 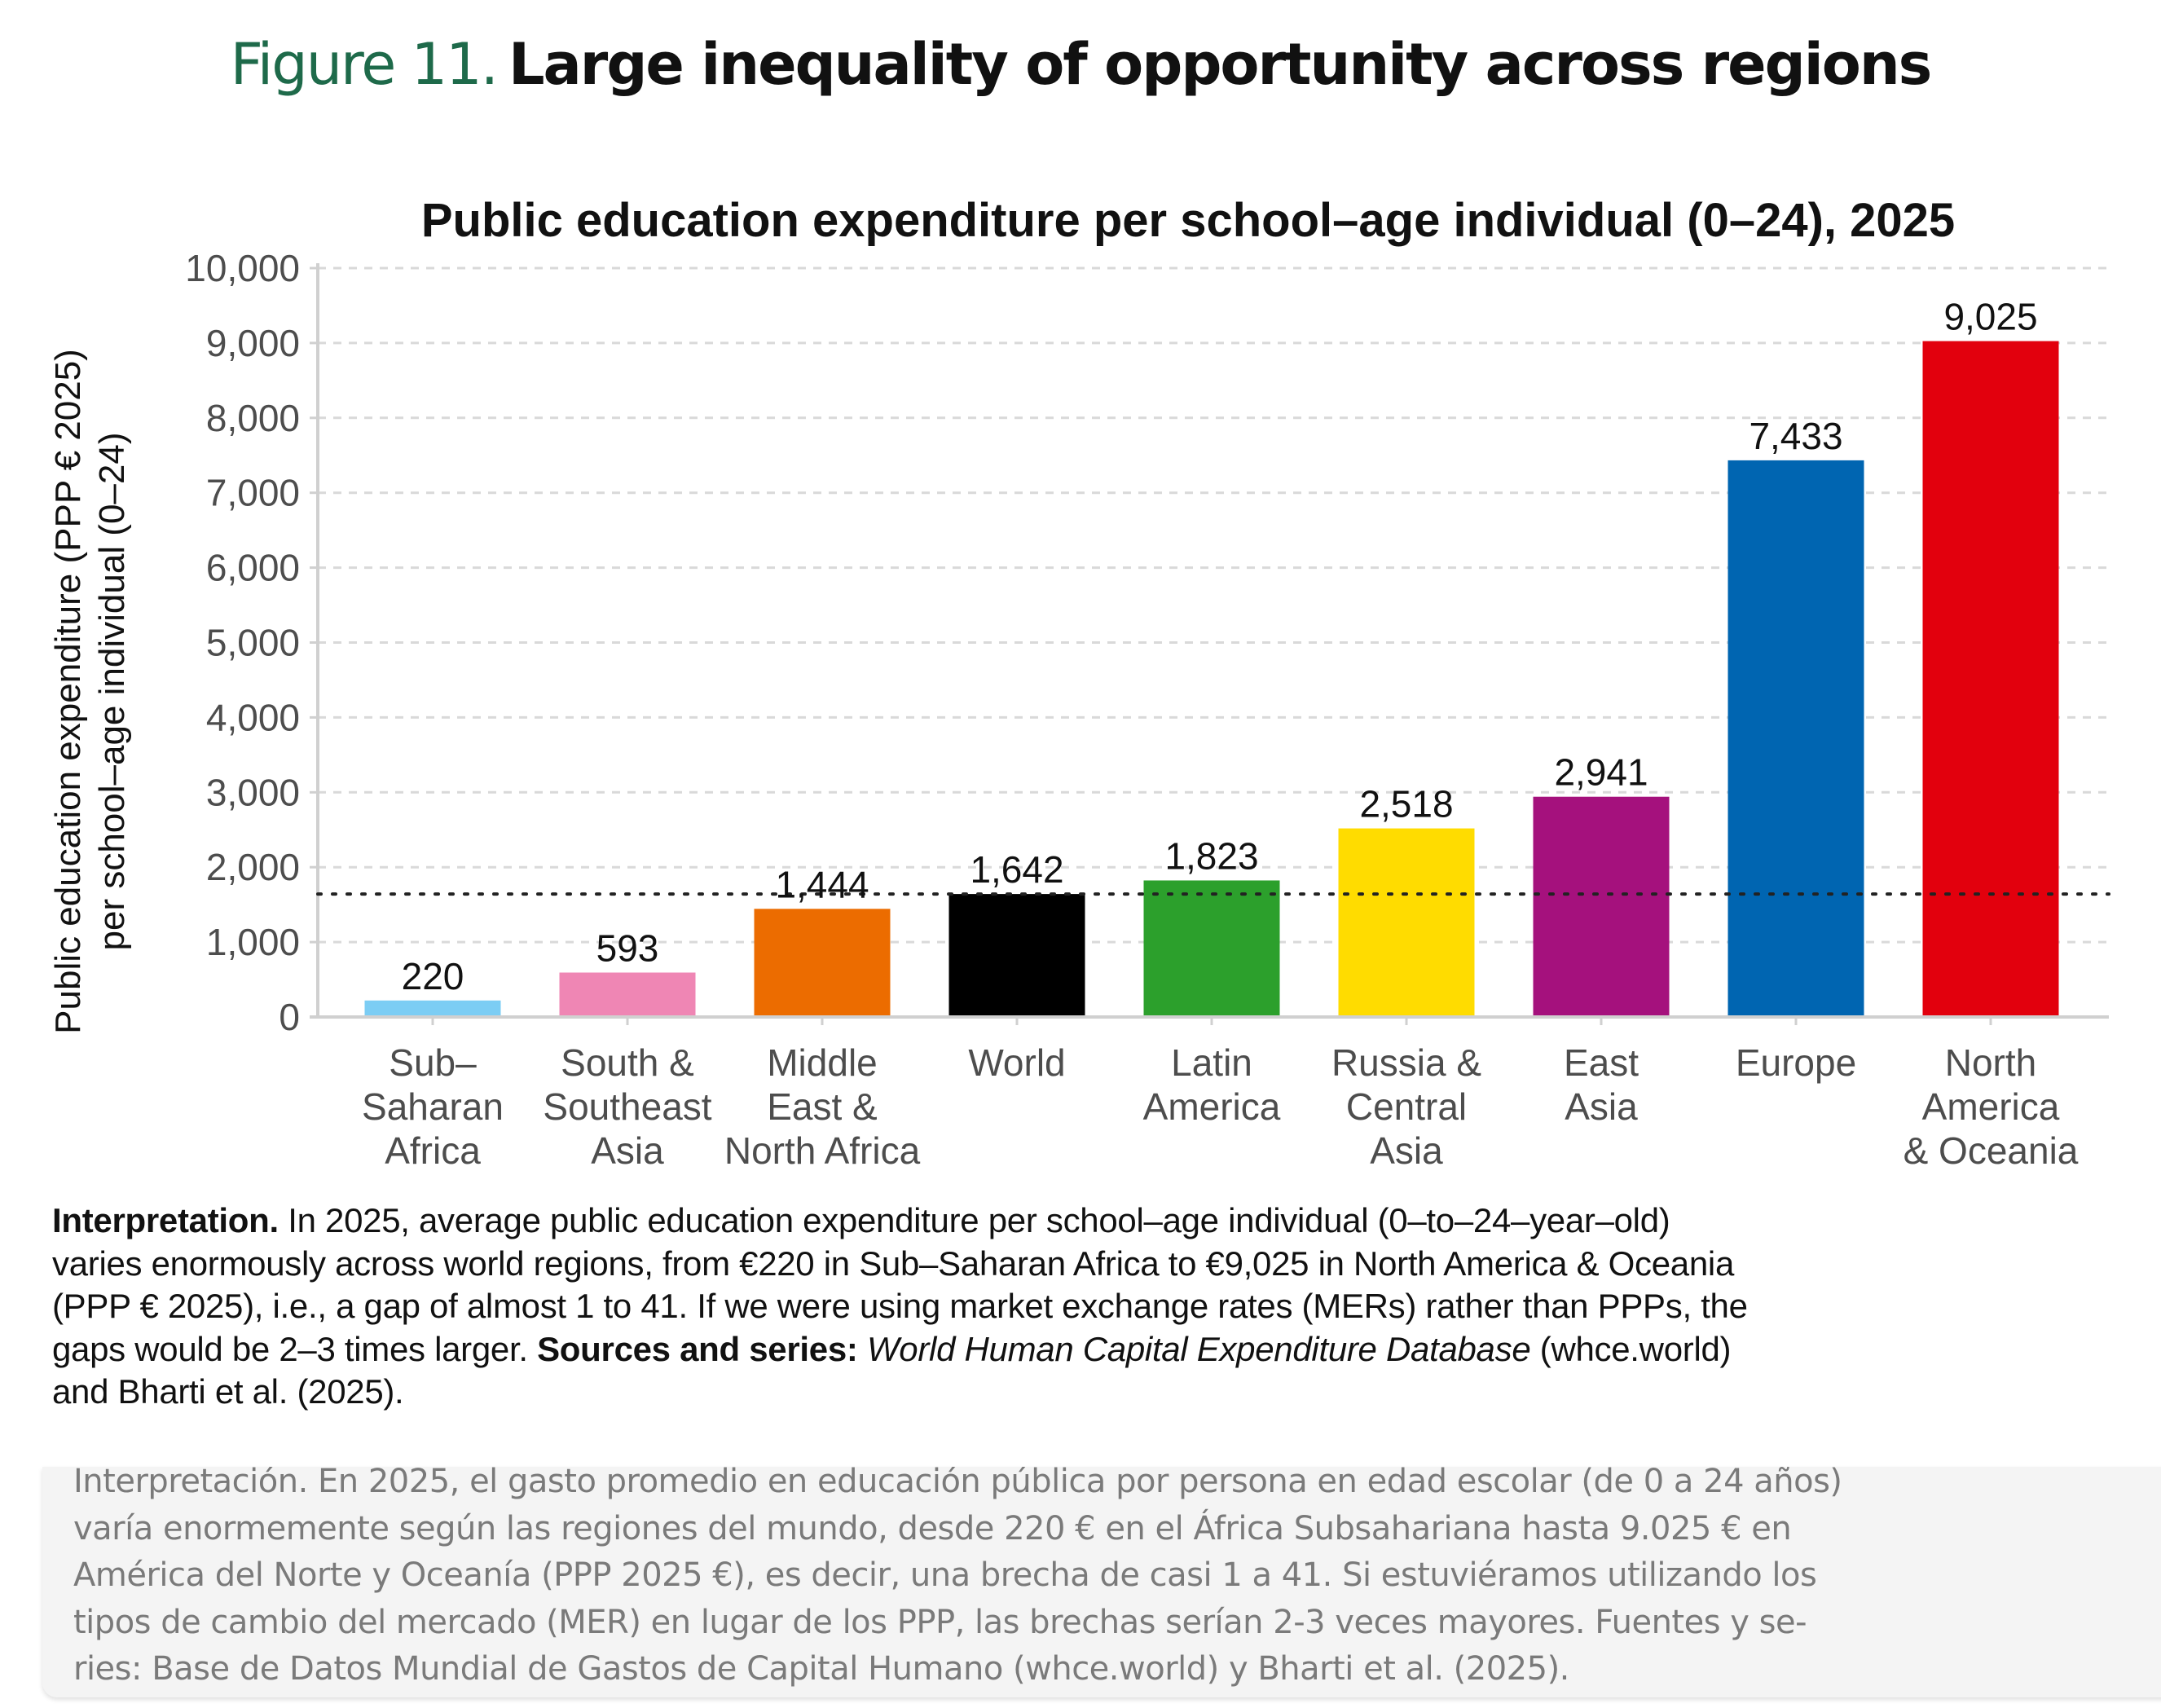 I want to click on y-tick-label: 3,000, so click(x=253, y=792).